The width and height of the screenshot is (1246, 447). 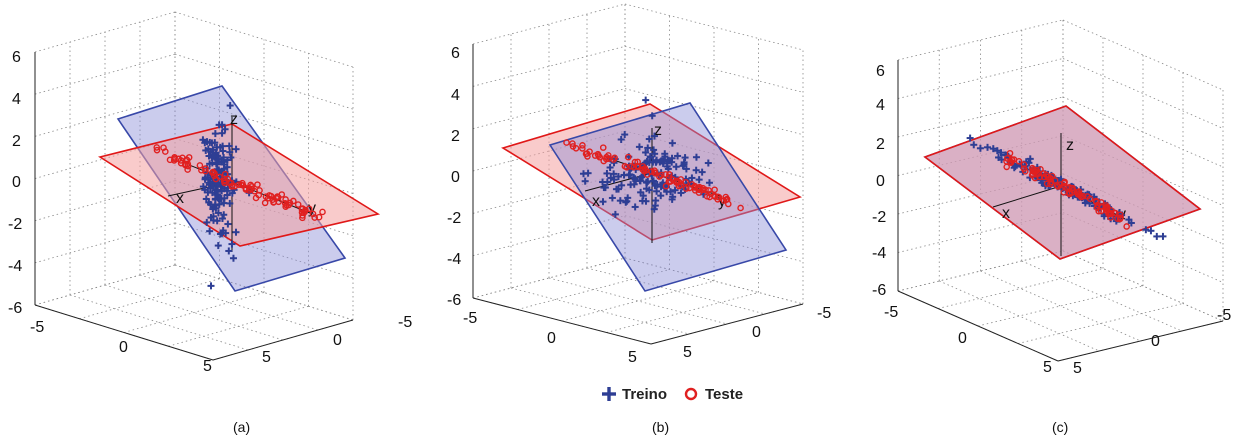 What do you see at coordinates (37, 327) in the screenshot?
I see `panel-a-x-tick: -5` at bounding box center [37, 327].